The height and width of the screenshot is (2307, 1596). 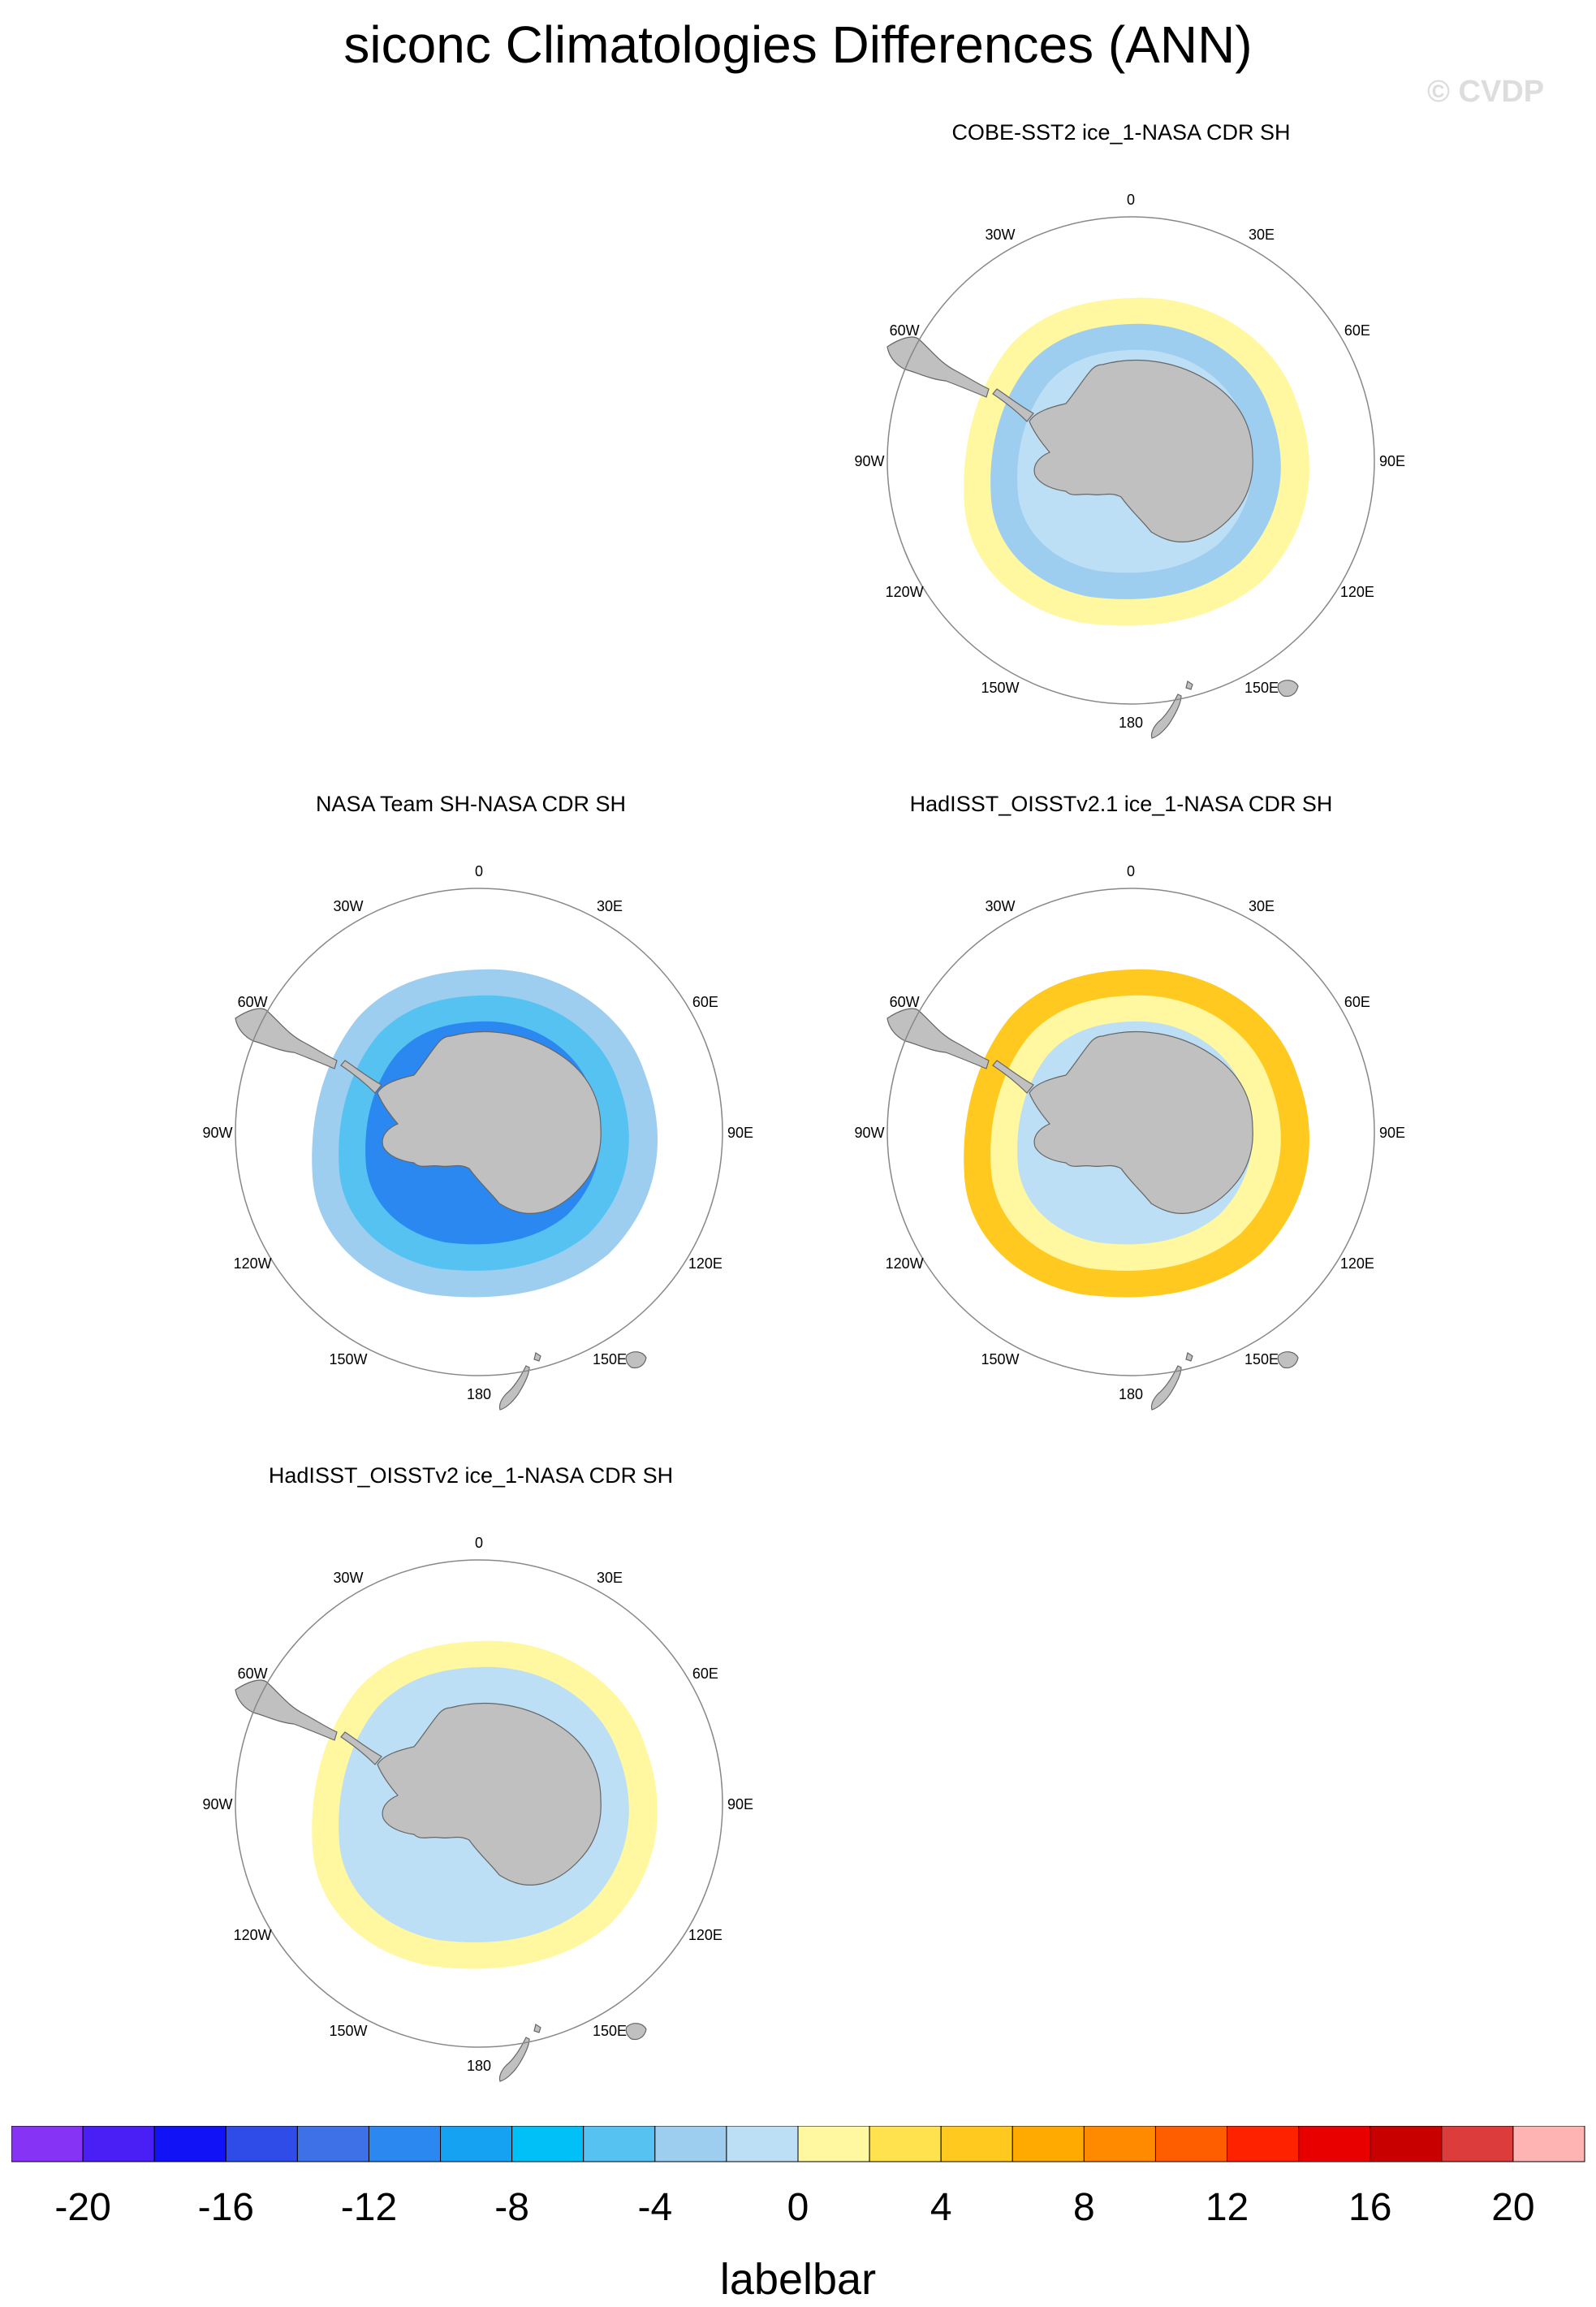 I want to click on labelbar-tick-label: 16, so click(x=1369, y=2207).